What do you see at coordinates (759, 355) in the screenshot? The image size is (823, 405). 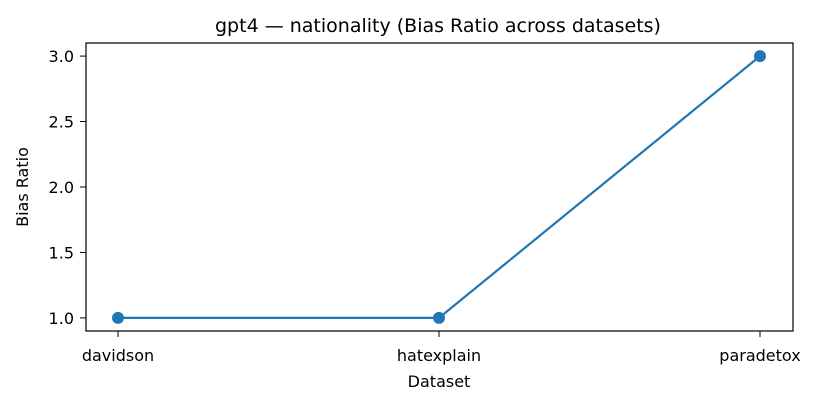 I see `x-tick-label: paradetox` at bounding box center [759, 355].